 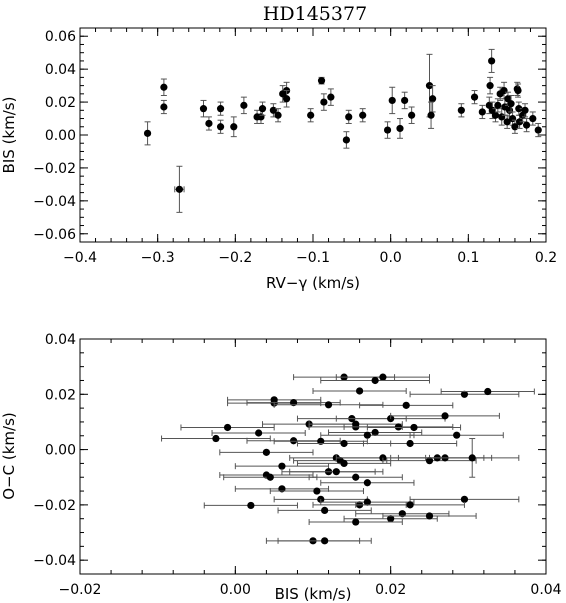 I want to click on top-x-tick-label: 0.2, so click(x=546, y=258).